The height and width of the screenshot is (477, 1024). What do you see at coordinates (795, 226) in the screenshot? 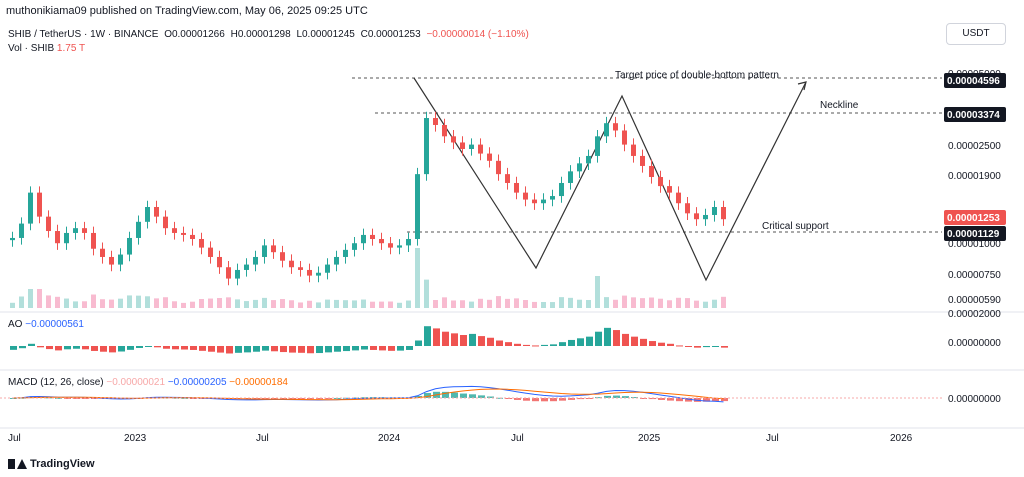
I see `support-annotation: Critical support` at bounding box center [795, 226].